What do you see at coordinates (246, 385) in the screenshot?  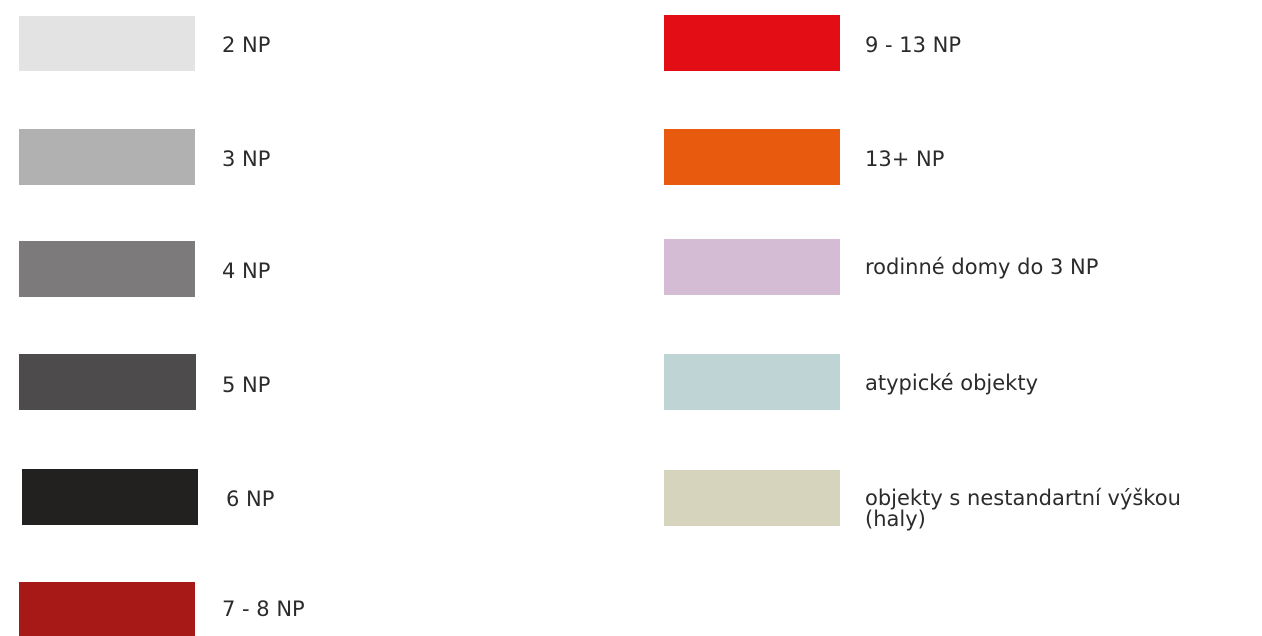 I see `legend-label: 5 NP` at bounding box center [246, 385].